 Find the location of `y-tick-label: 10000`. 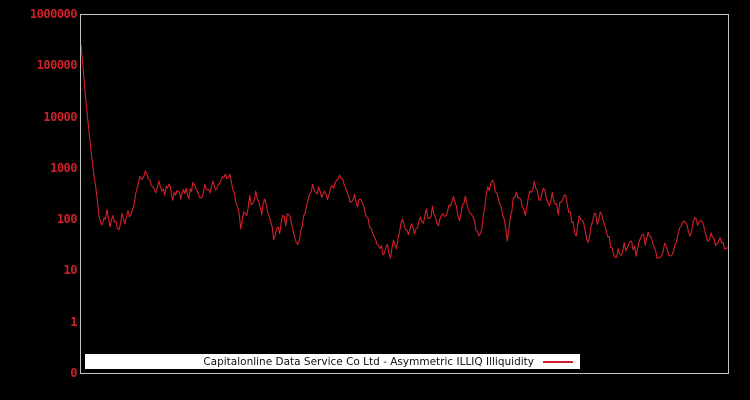

y-tick-label: 10000 is located at coordinates (60, 116).